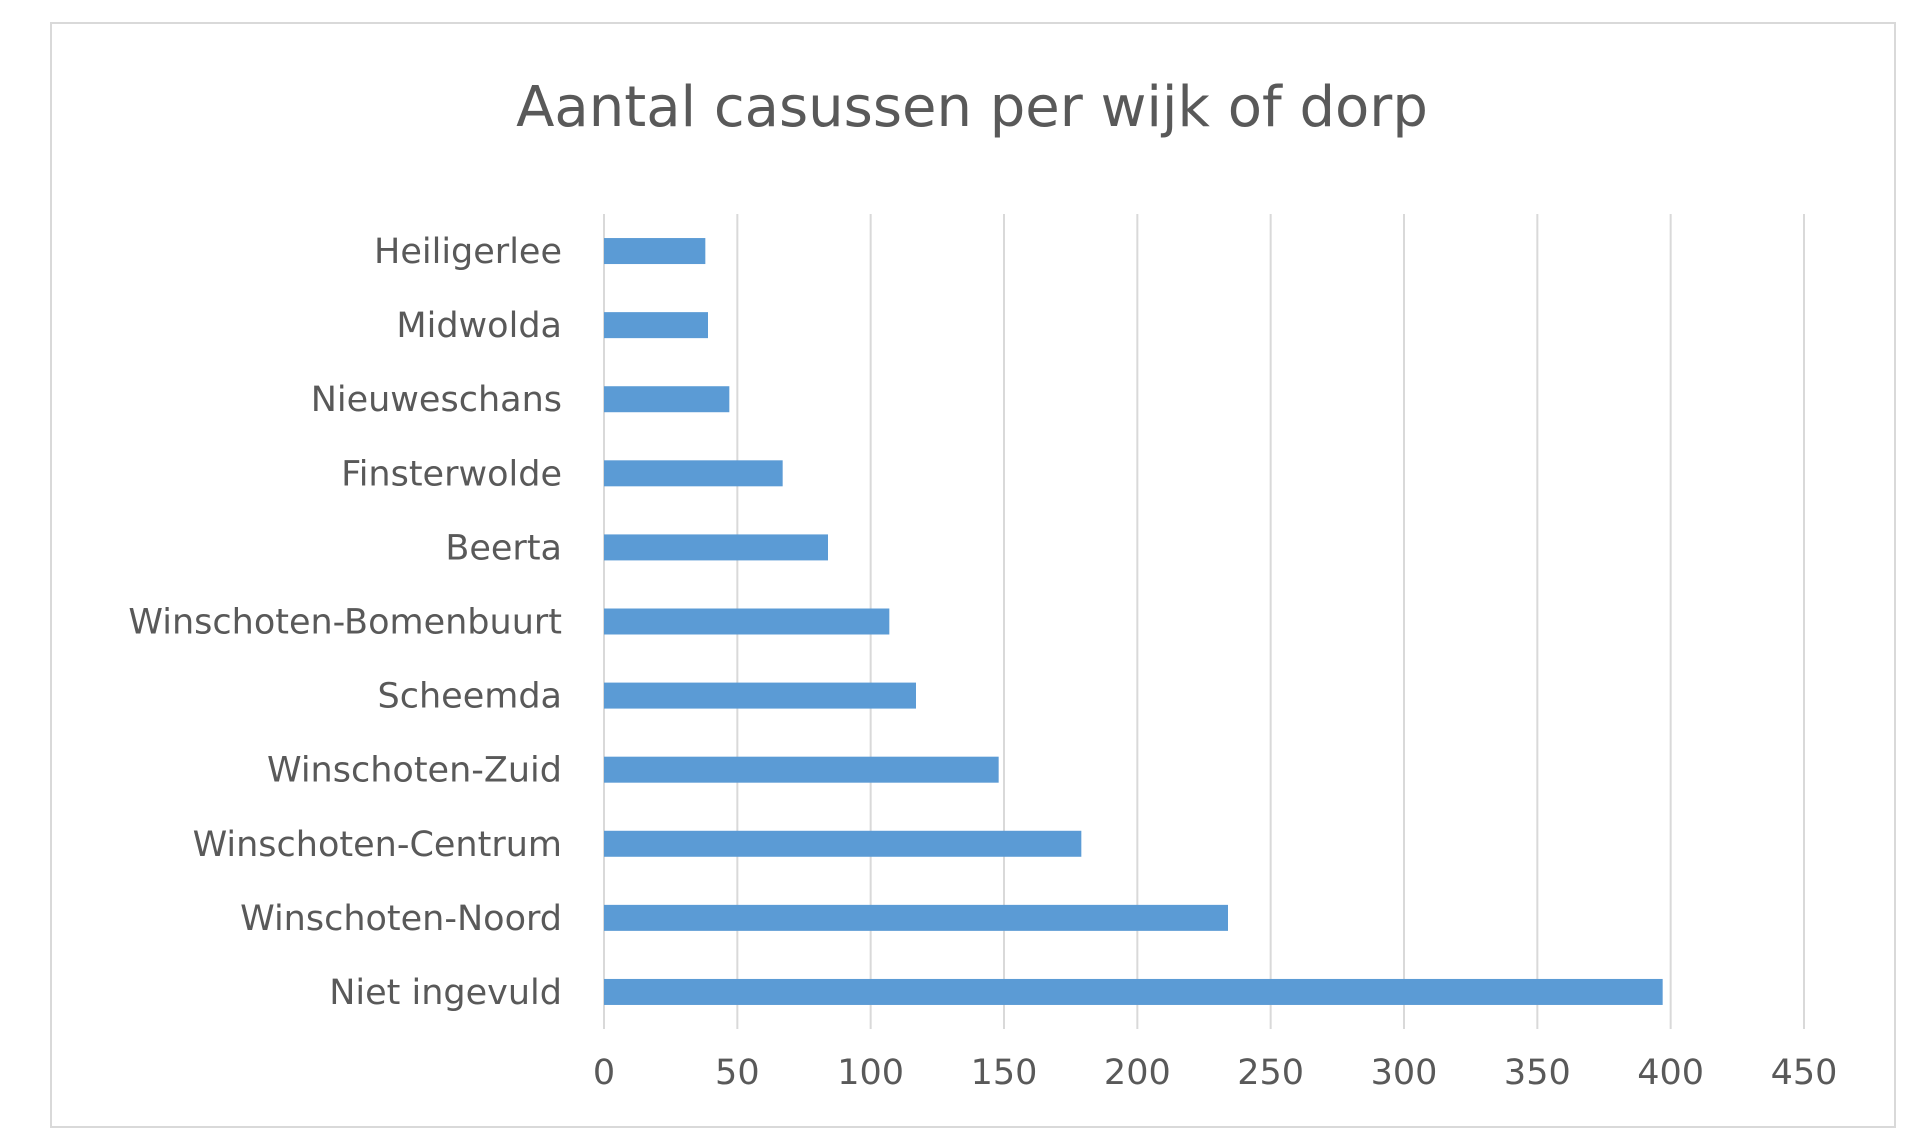  What do you see at coordinates (451, 474) in the screenshot?
I see `category-label: Finsterwolde` at bounding box center [451, 474].